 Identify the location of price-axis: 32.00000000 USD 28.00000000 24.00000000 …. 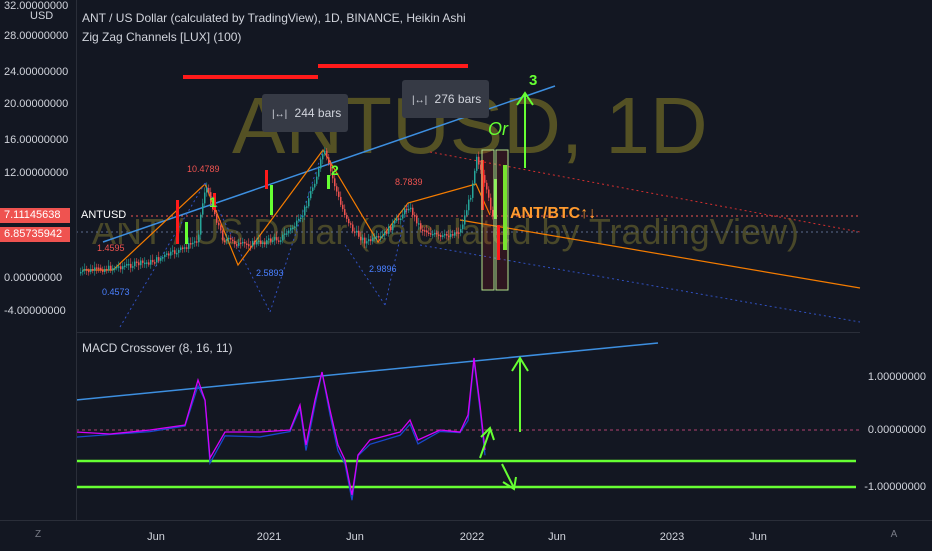
(38, 260).